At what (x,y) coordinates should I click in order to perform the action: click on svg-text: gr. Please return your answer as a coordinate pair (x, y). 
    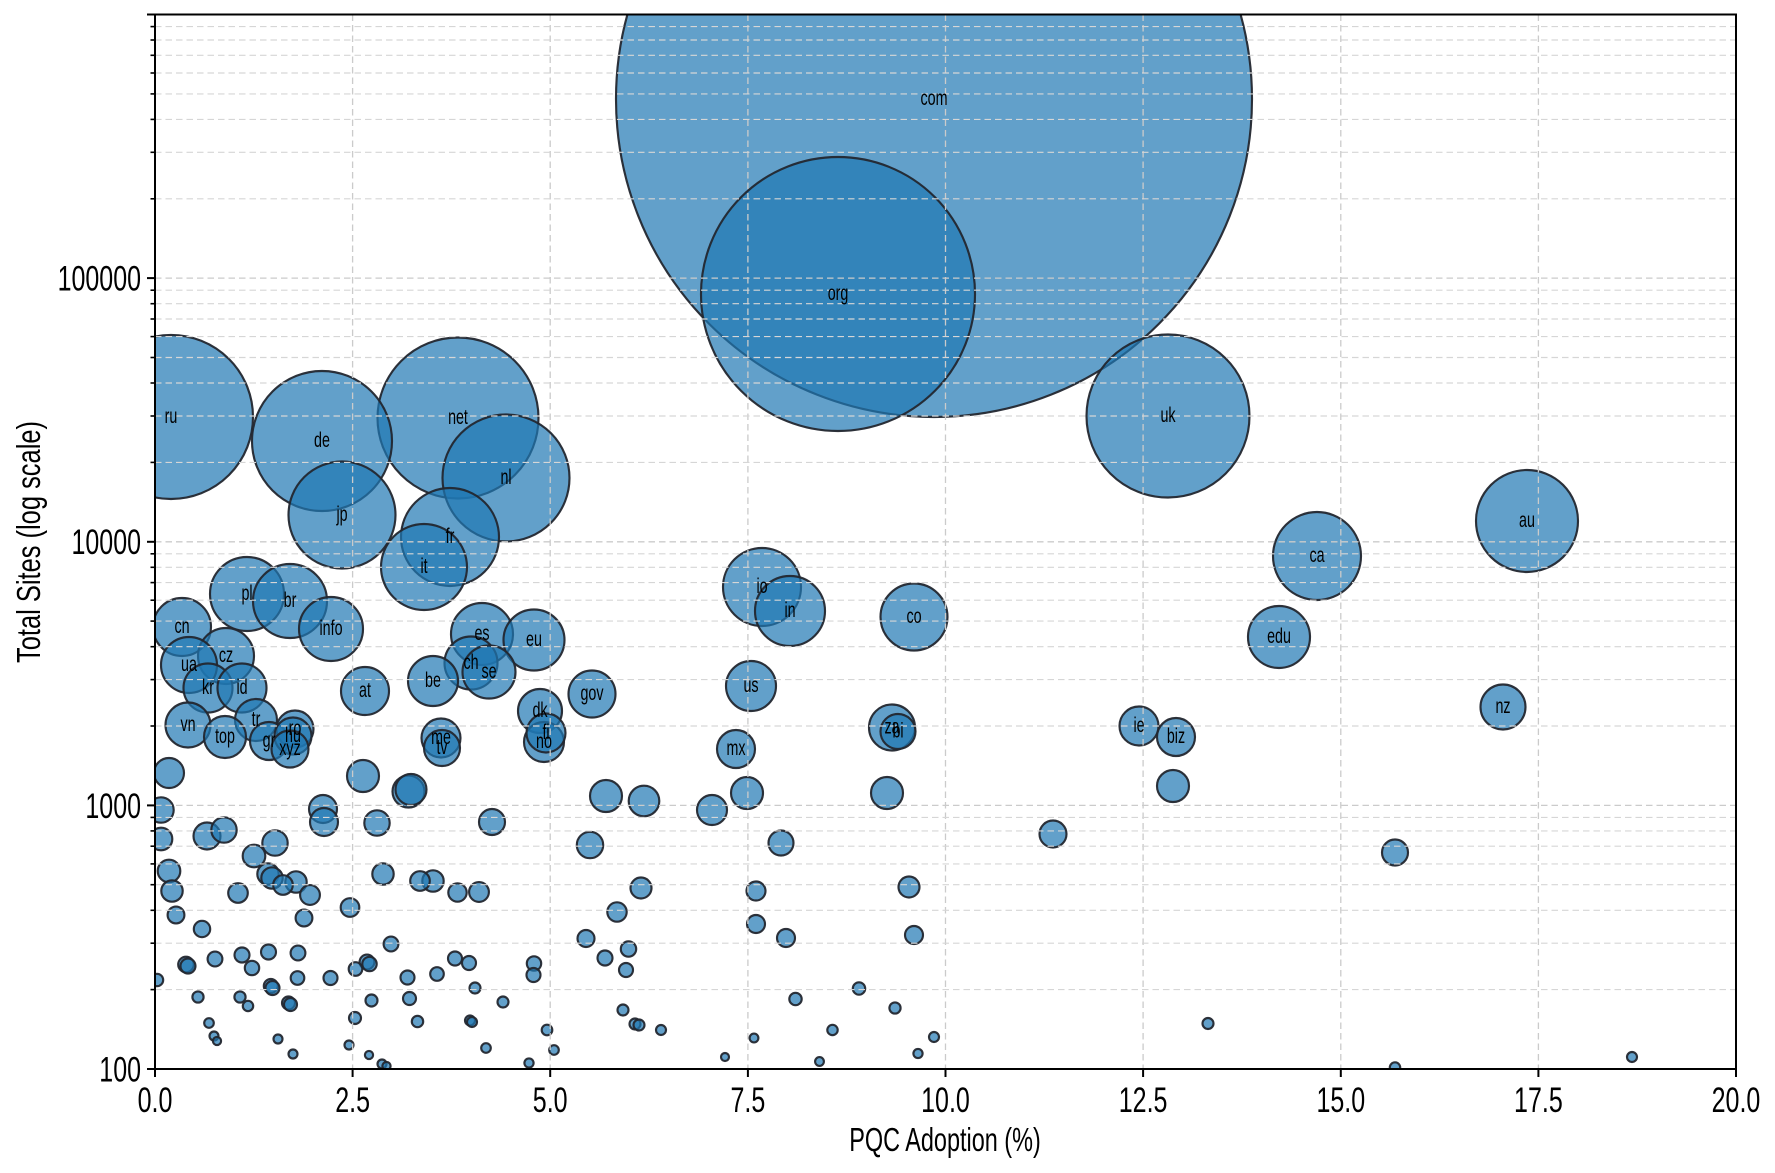
    Looking at the image, I should click on (269, 740).